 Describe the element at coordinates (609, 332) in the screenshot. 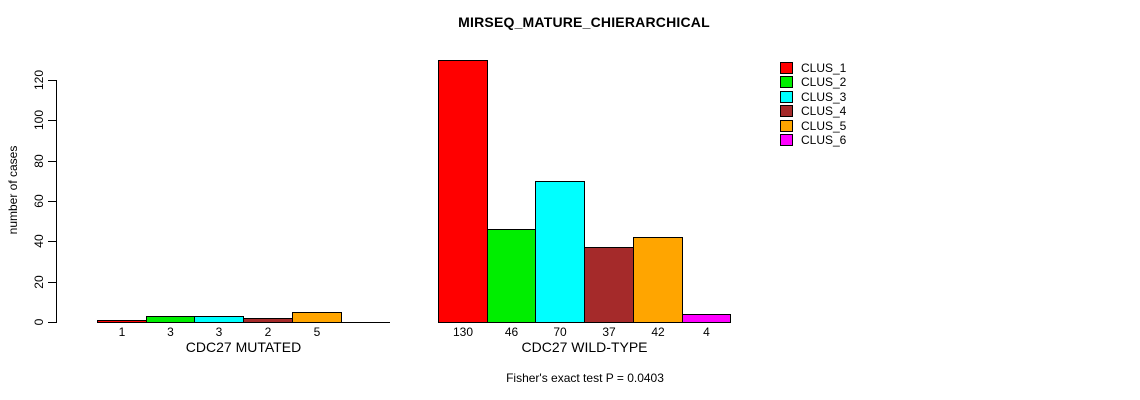

I see `bar-value-label: 37` at that location.